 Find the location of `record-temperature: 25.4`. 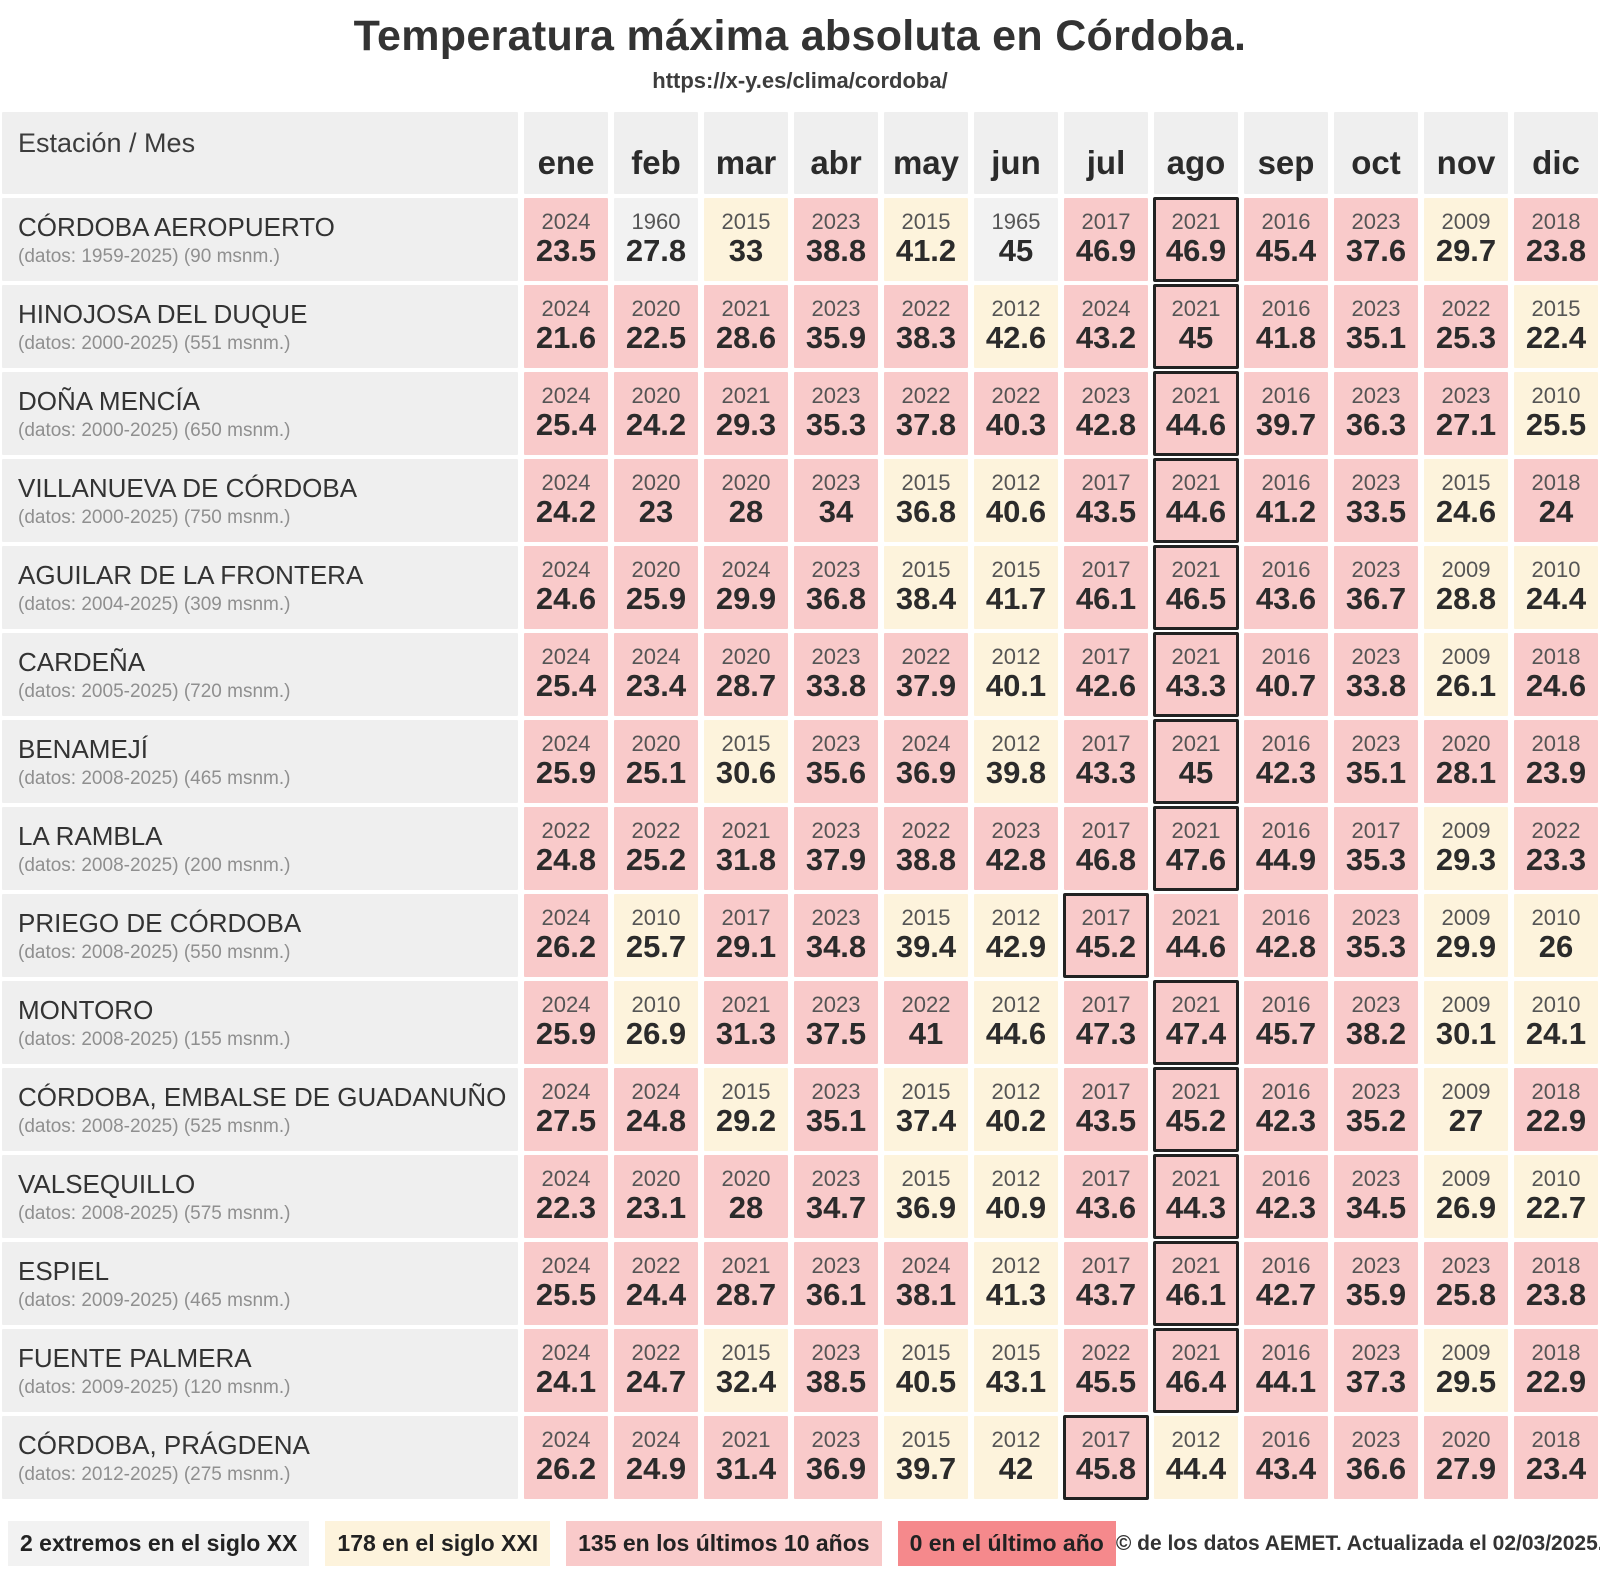

record-temperature: 25.4 is located at coordinates (566, 425).